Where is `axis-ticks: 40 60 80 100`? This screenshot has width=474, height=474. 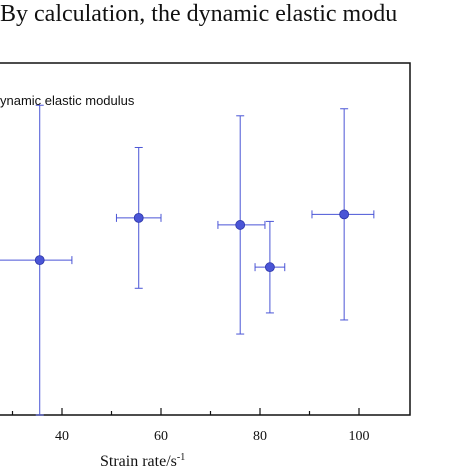 axis-ticks: 40 60 80 100 is located at coordinates (190, 426).